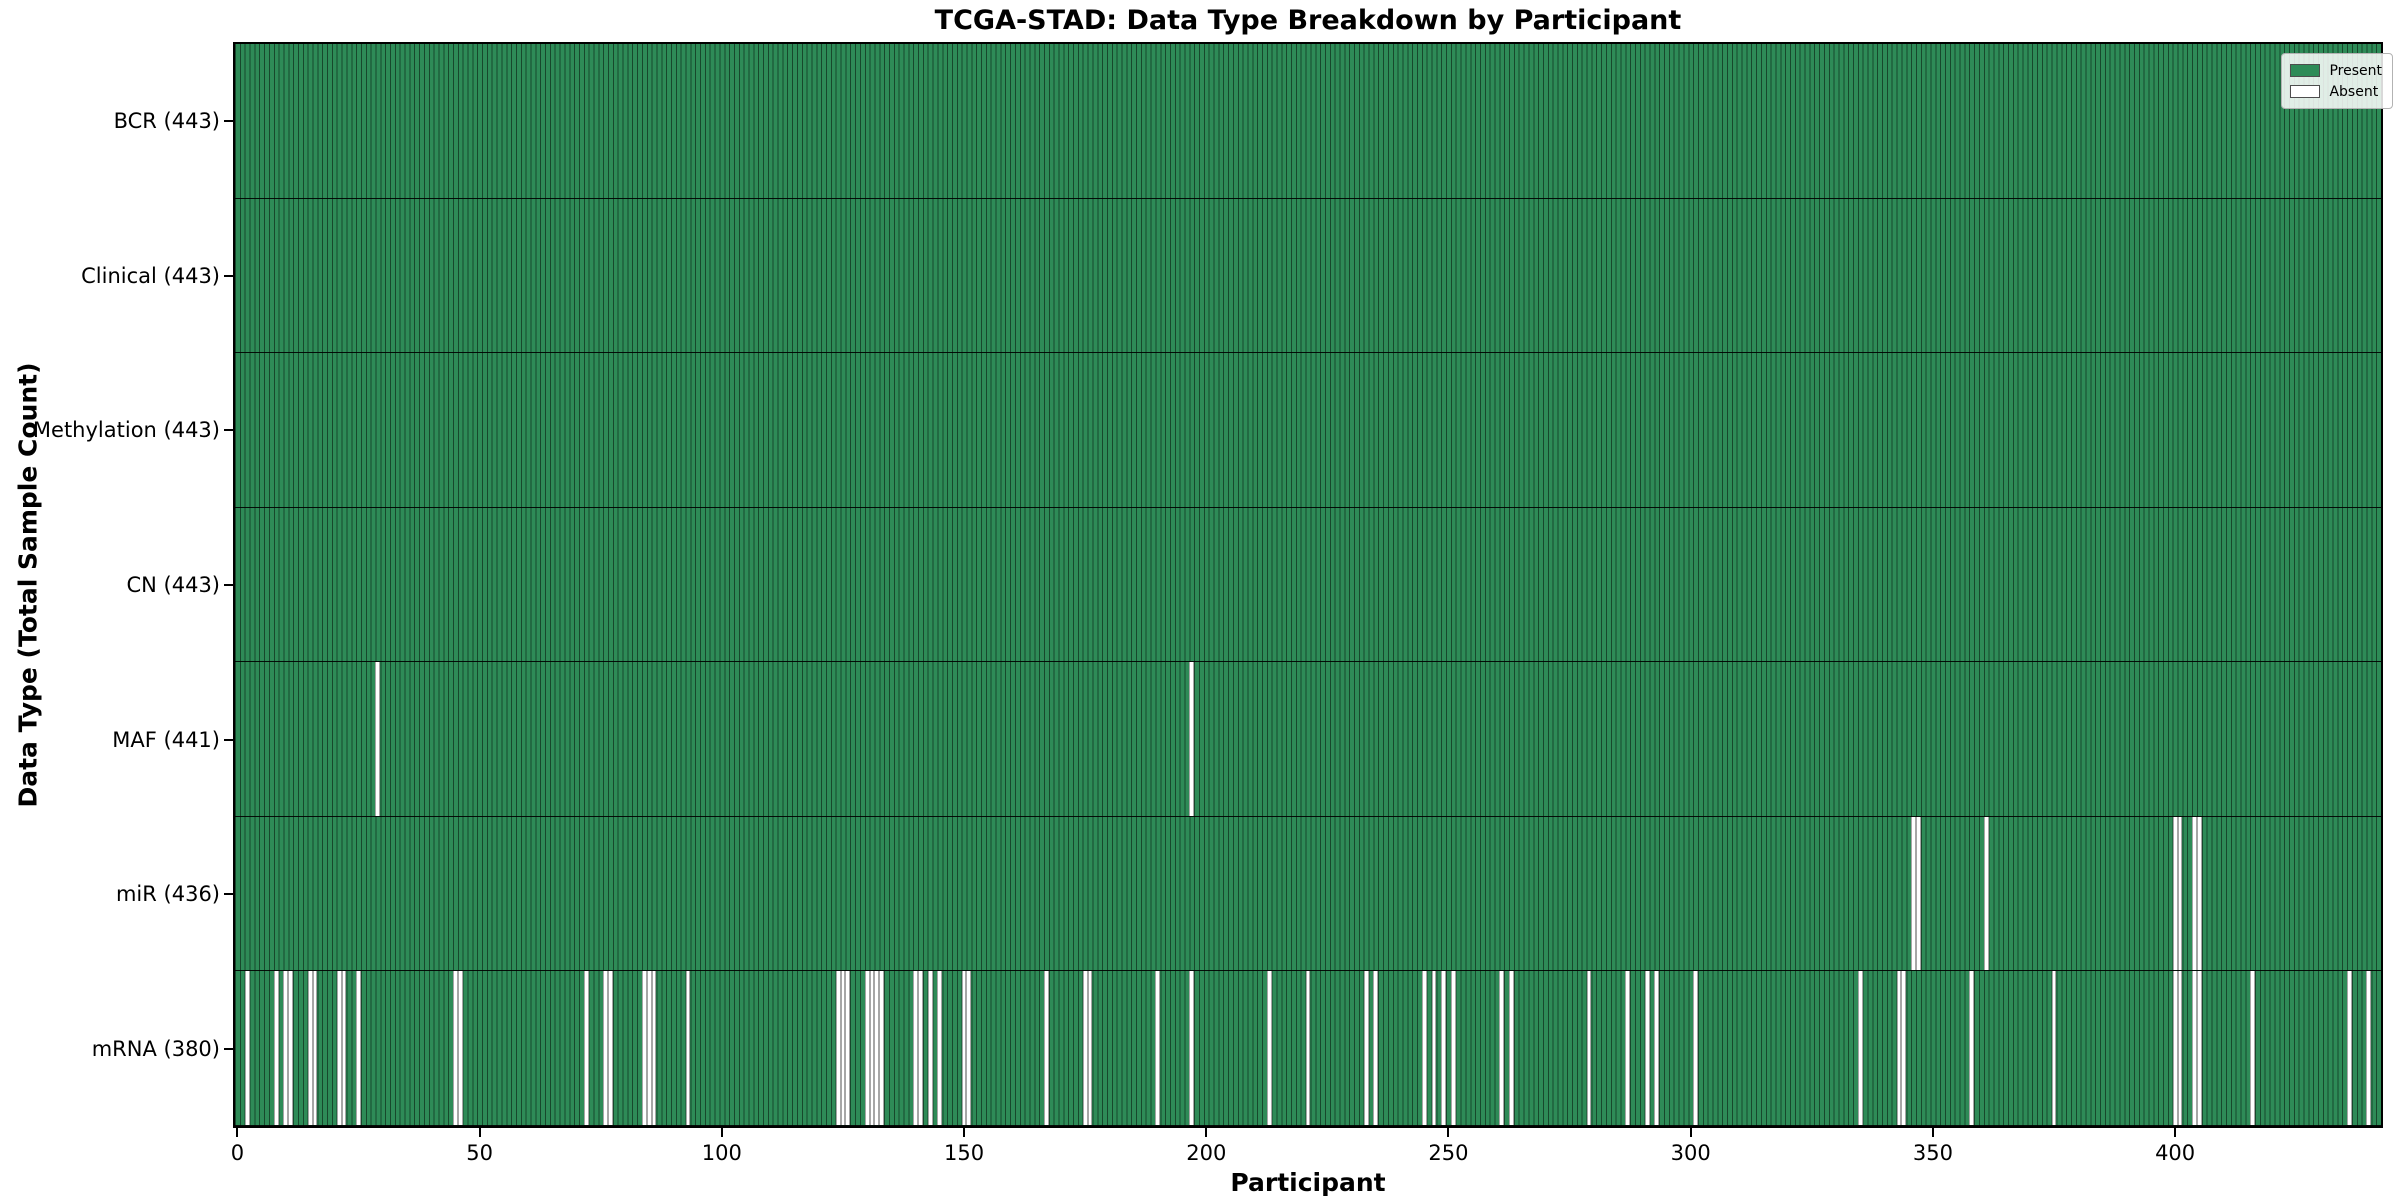  I want to click on presence-row-miR, so click(1308, 894).